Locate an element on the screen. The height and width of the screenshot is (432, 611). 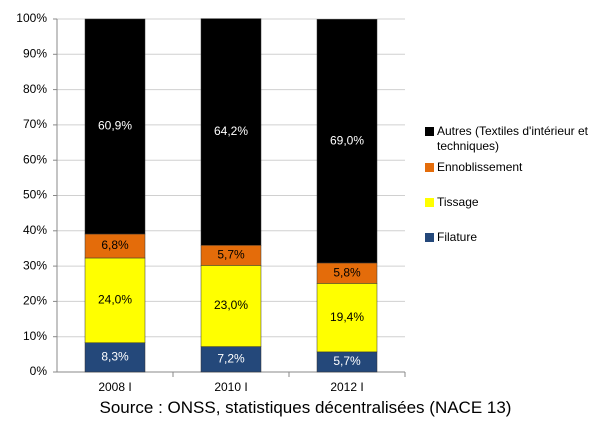
y-tick-label: 40% is located at coordinates (35, 230).